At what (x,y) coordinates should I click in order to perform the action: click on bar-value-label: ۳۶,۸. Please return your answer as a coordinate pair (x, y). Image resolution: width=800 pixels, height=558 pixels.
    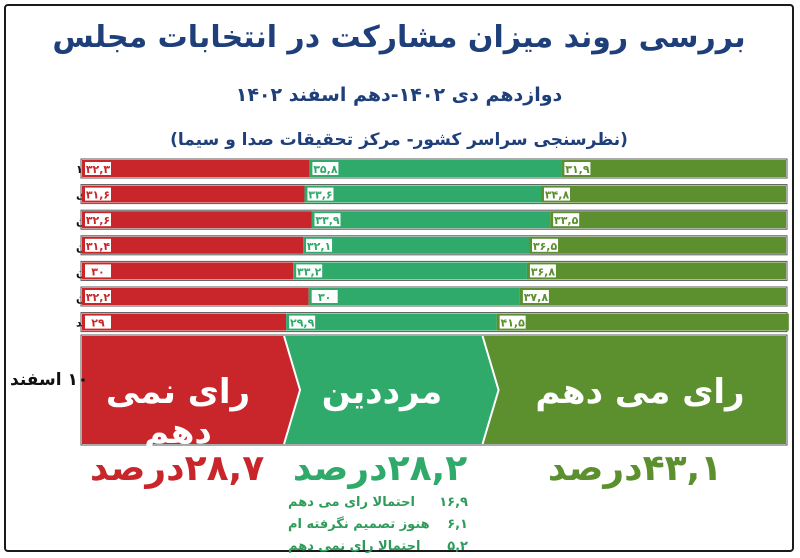
    Looking at the image, I should click on (543, 271).